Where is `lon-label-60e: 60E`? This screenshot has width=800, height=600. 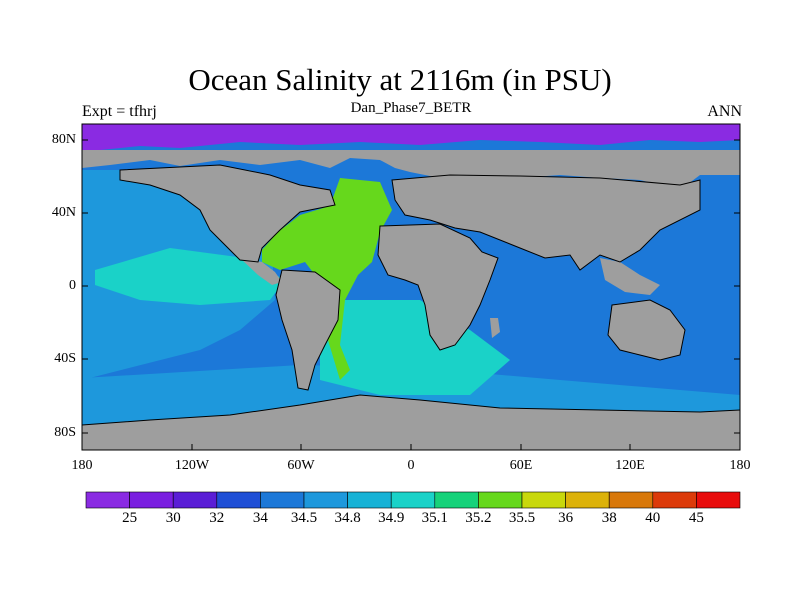 lon-label-60e: 60E is located at coordinates (521, 465).